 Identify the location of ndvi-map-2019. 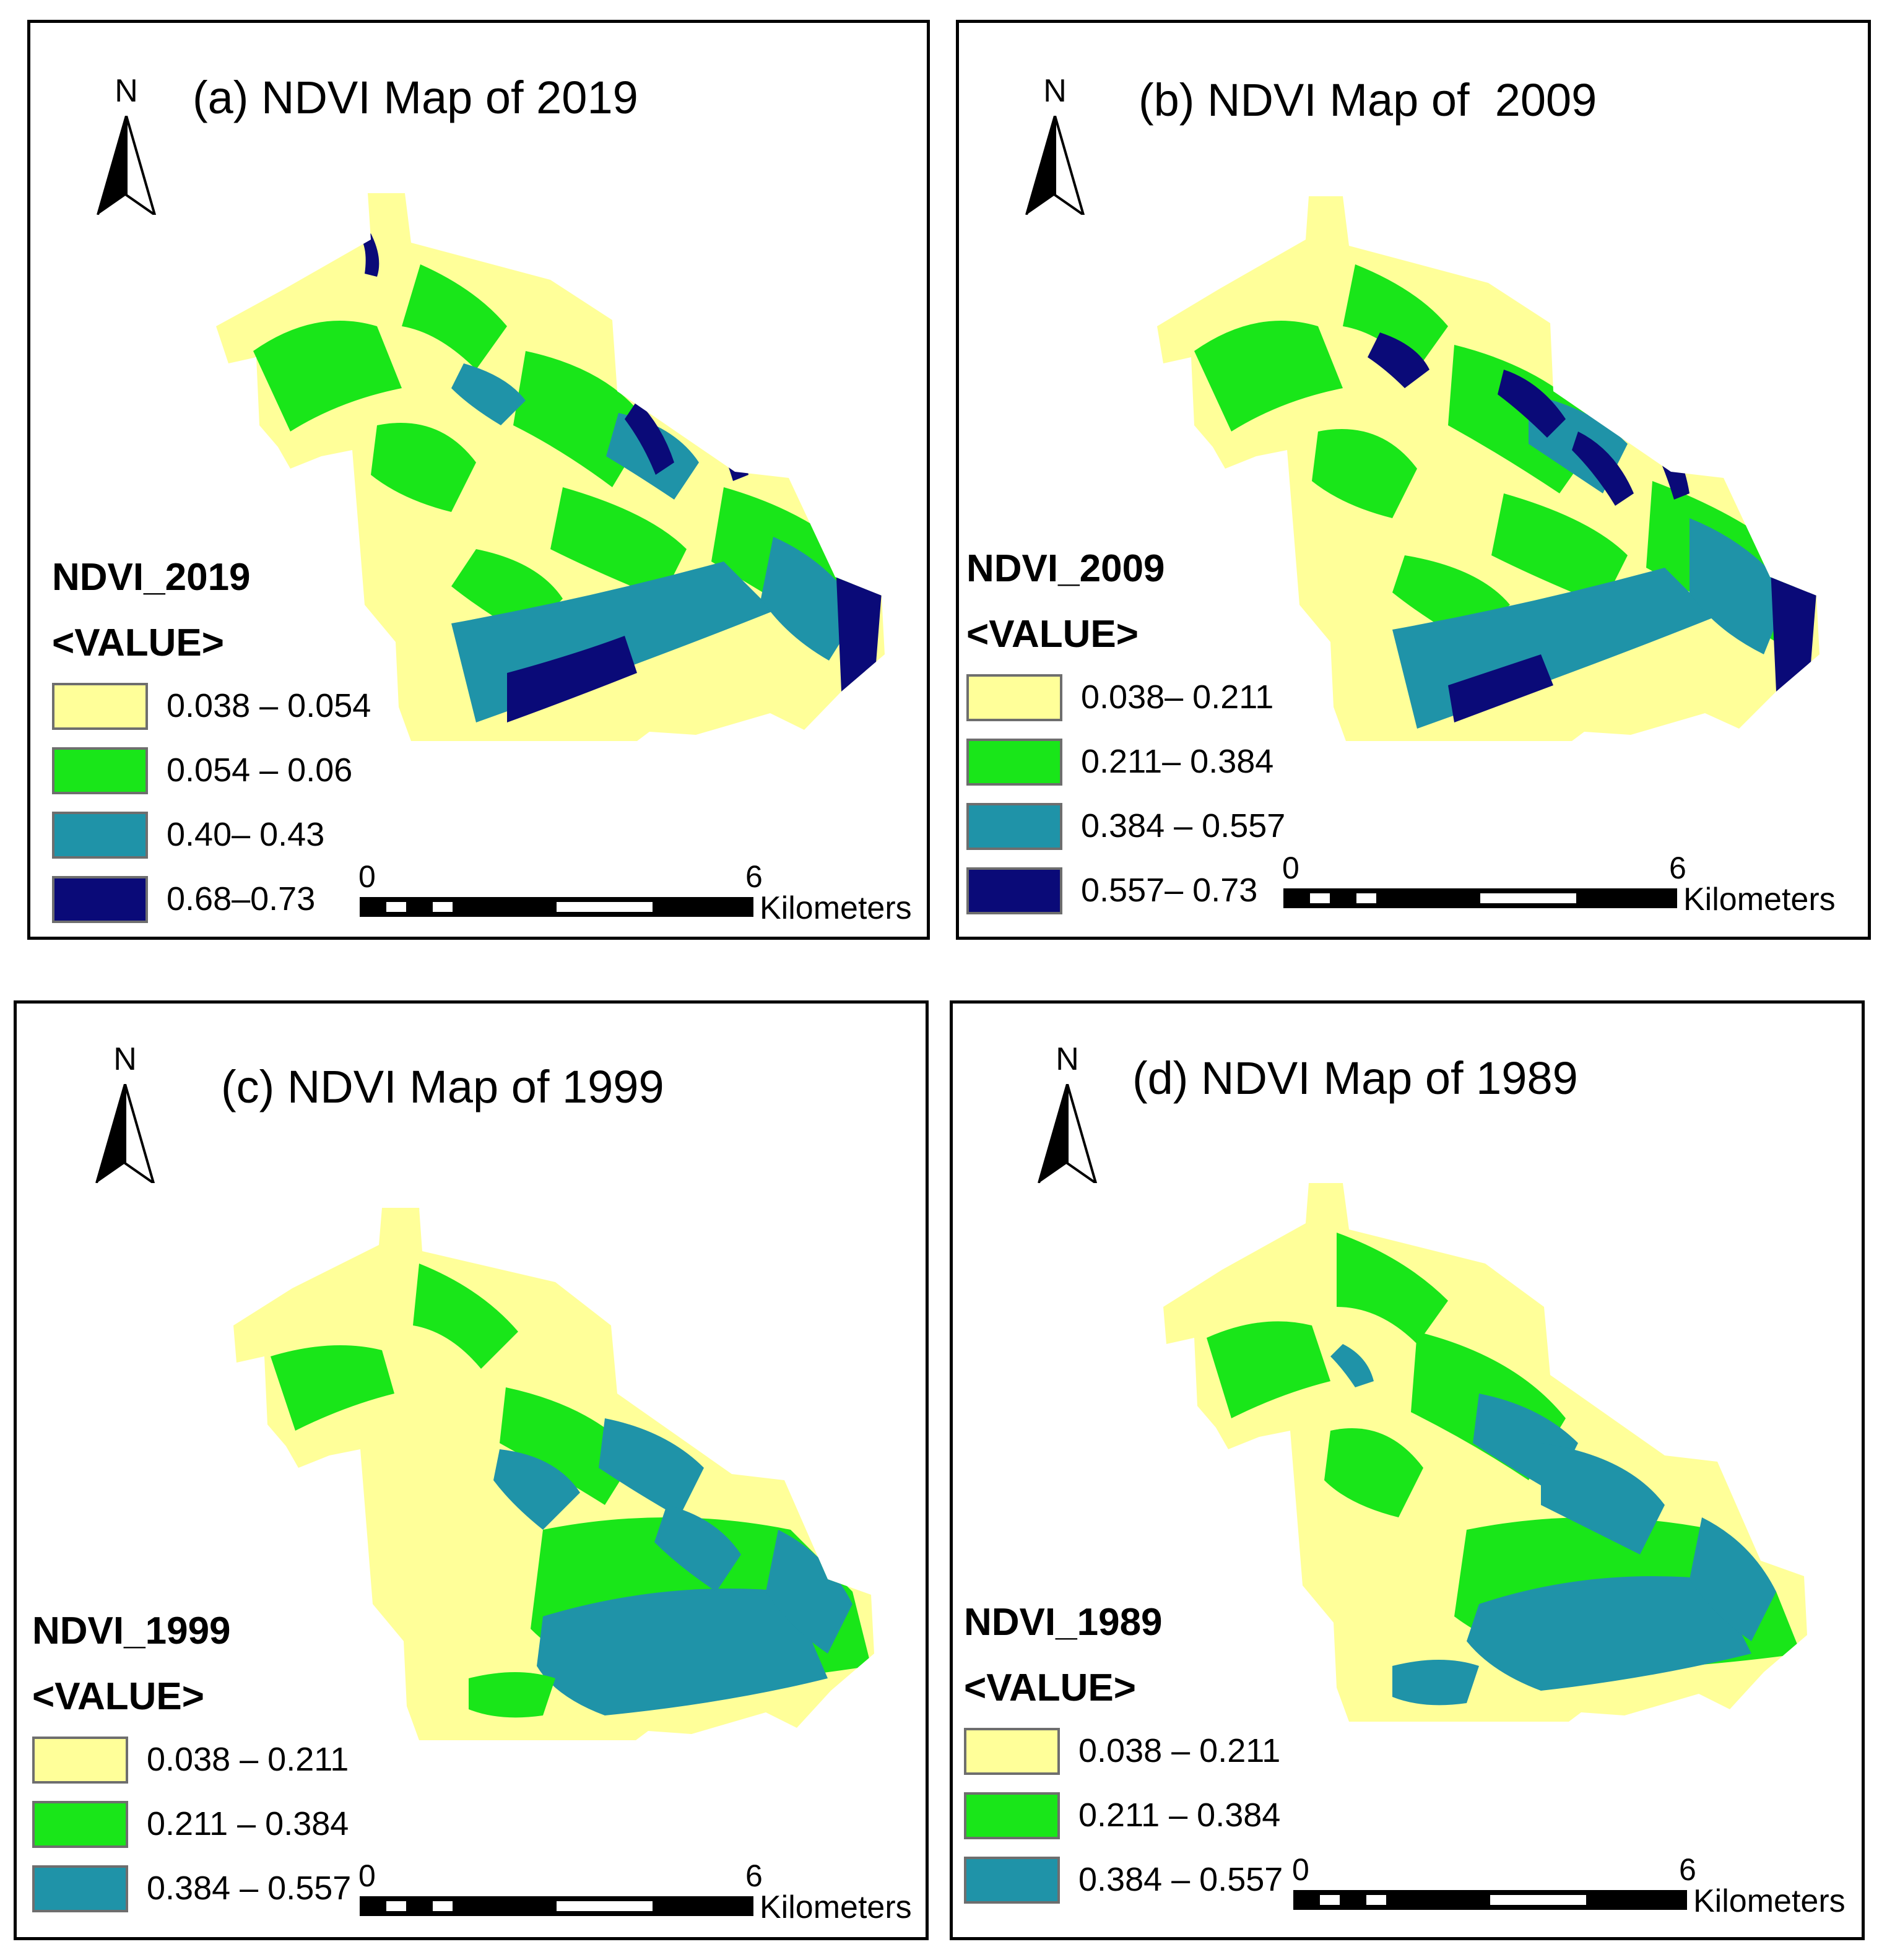
(550, 467).